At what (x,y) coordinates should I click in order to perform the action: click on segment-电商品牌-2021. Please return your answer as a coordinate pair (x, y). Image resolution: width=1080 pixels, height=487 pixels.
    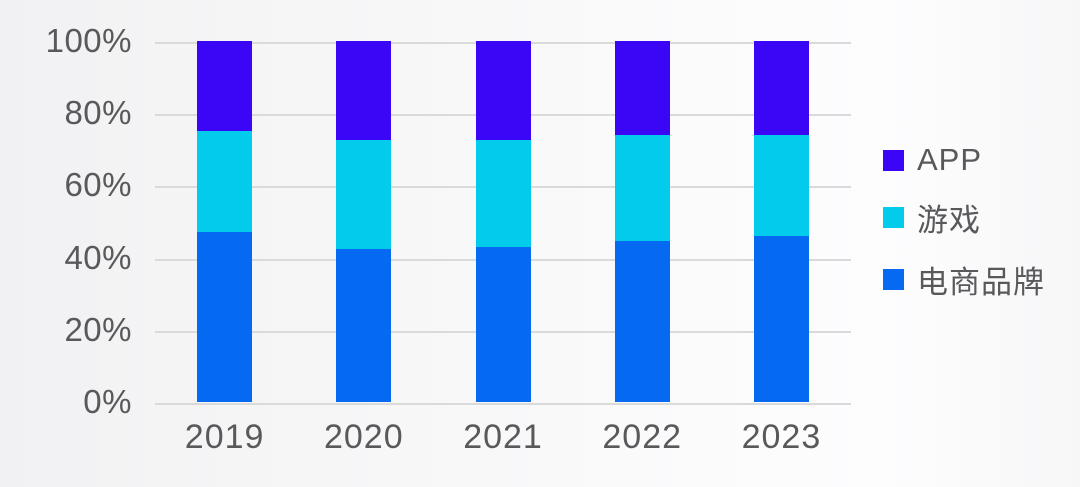
    Looking at the image, I should click on (503, 324).